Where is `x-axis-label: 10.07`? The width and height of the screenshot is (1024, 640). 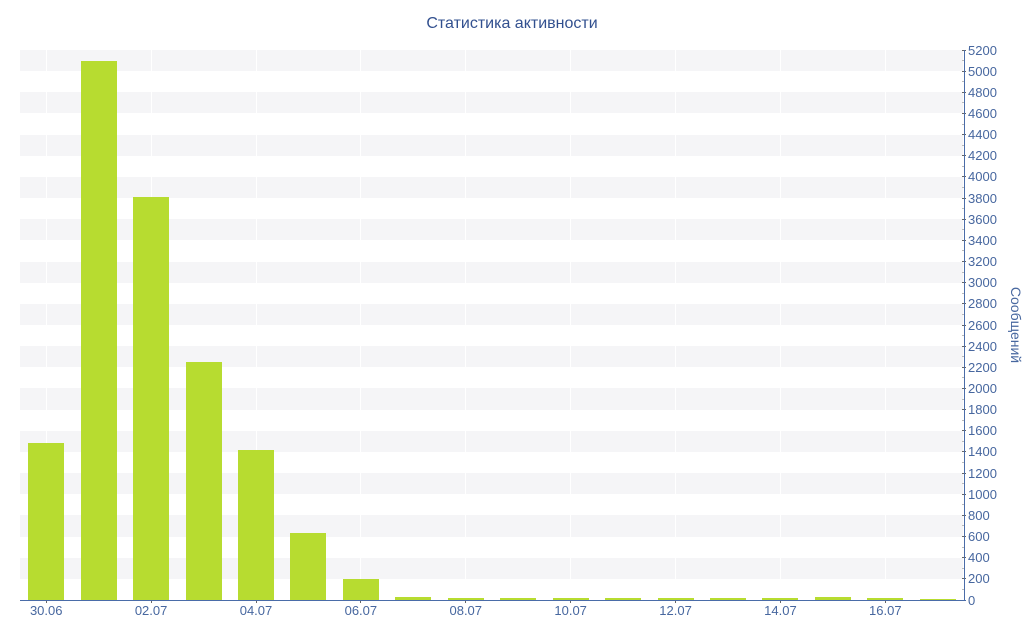
x-axis-label: 10.07 is located at coordinates (570, 610).